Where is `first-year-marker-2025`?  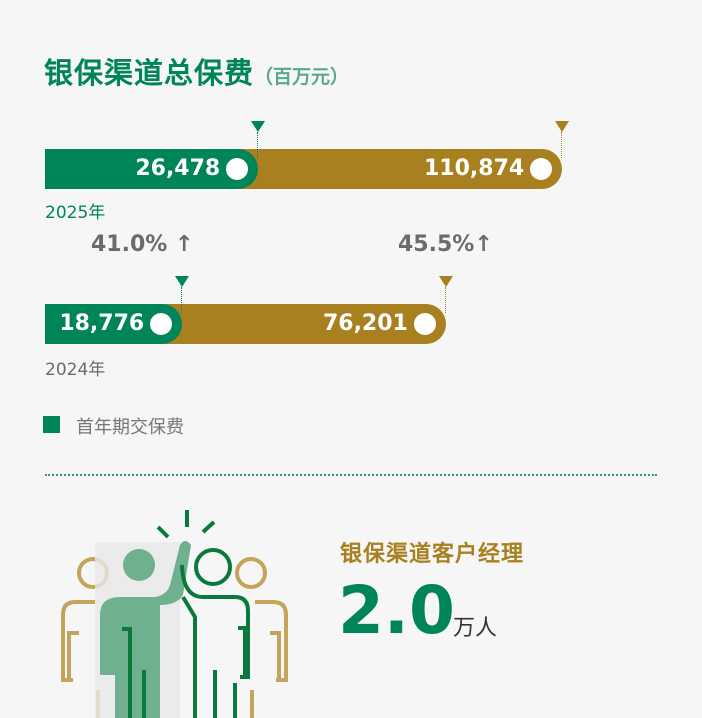
first-year-marker-2025 is located at coordinates (258, 126).